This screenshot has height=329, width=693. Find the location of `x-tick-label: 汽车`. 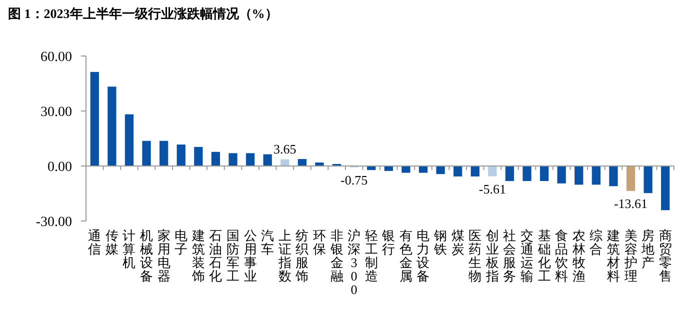

x-tick-label: 汽车 is located at coordinates (267, 242).